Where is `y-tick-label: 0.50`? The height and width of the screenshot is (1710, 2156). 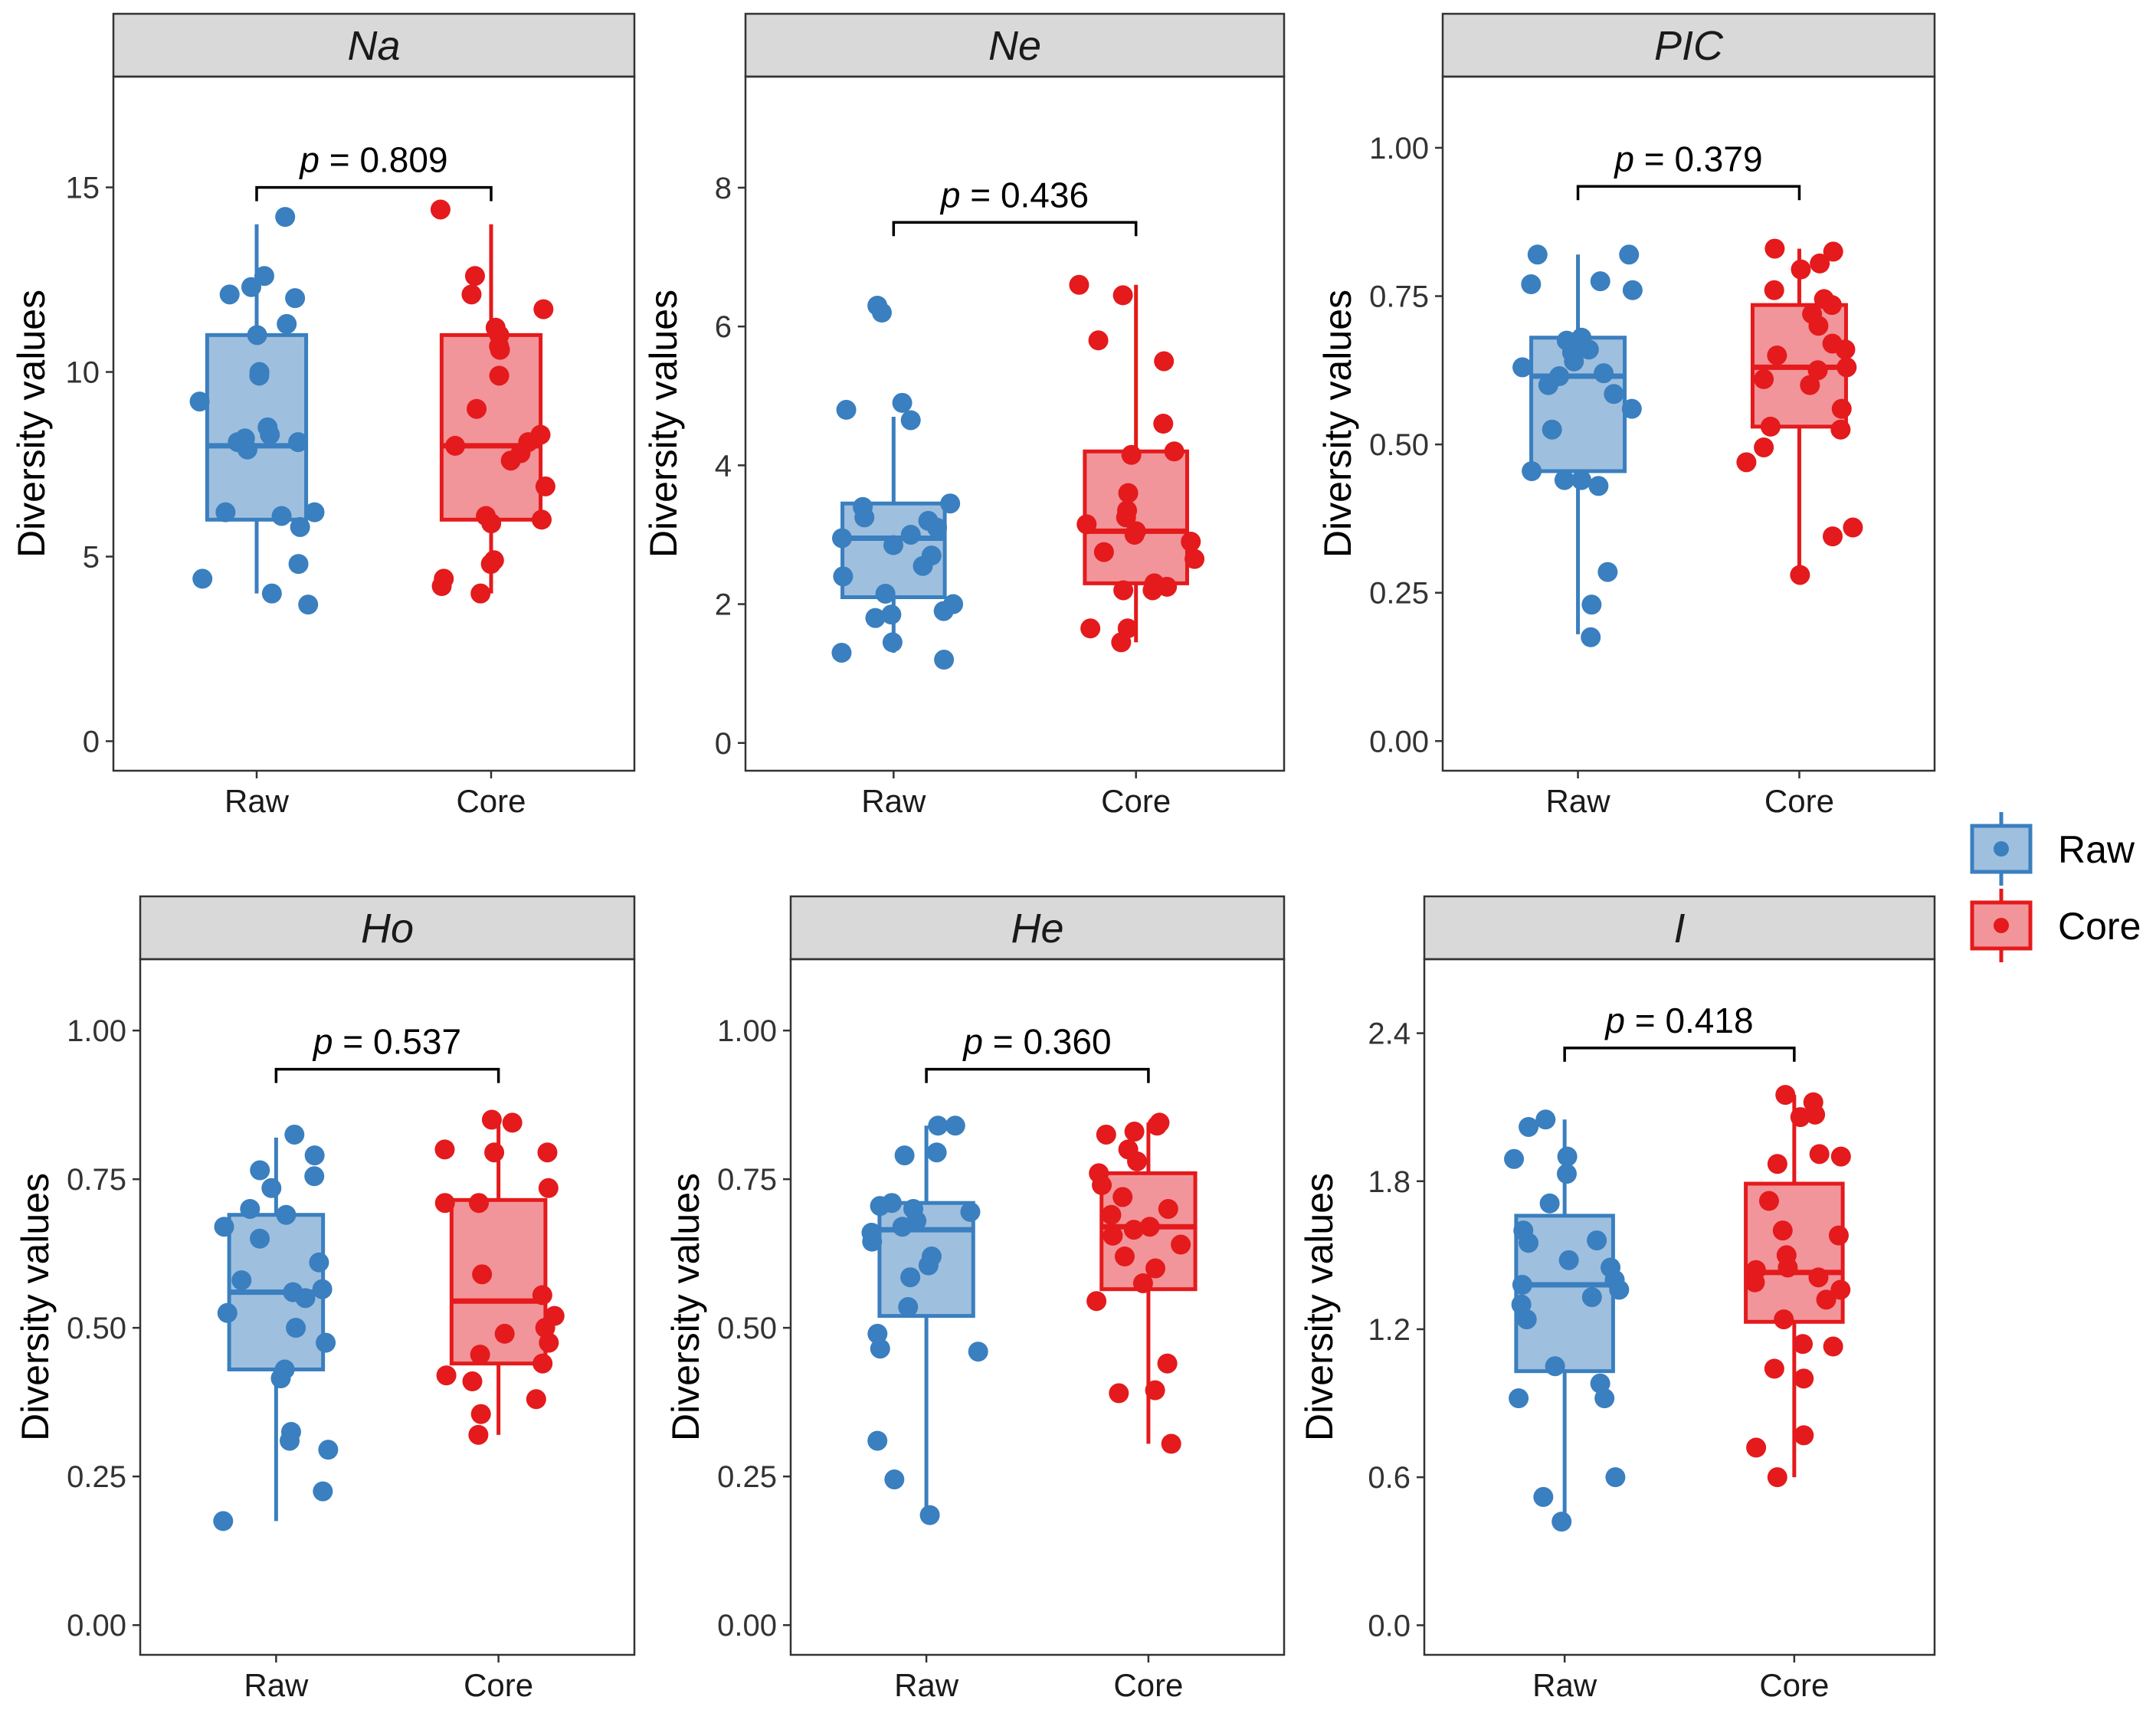 y-tick-label: 0.50 is located at coordinates (747, 1328).